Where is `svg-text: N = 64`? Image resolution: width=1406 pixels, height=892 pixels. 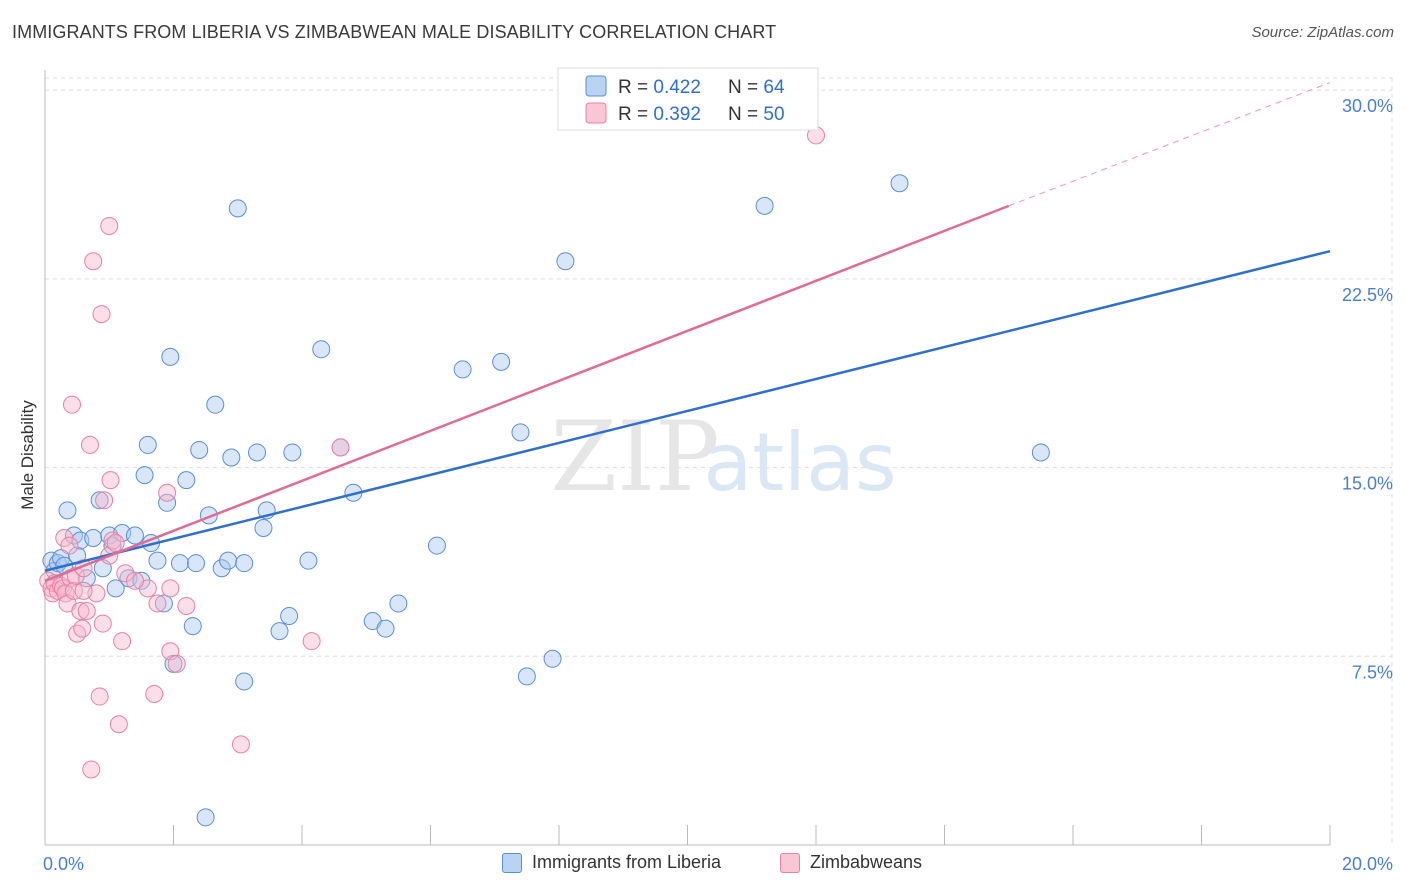
svg-text: N = 64 is located at coordinates (756, 87).